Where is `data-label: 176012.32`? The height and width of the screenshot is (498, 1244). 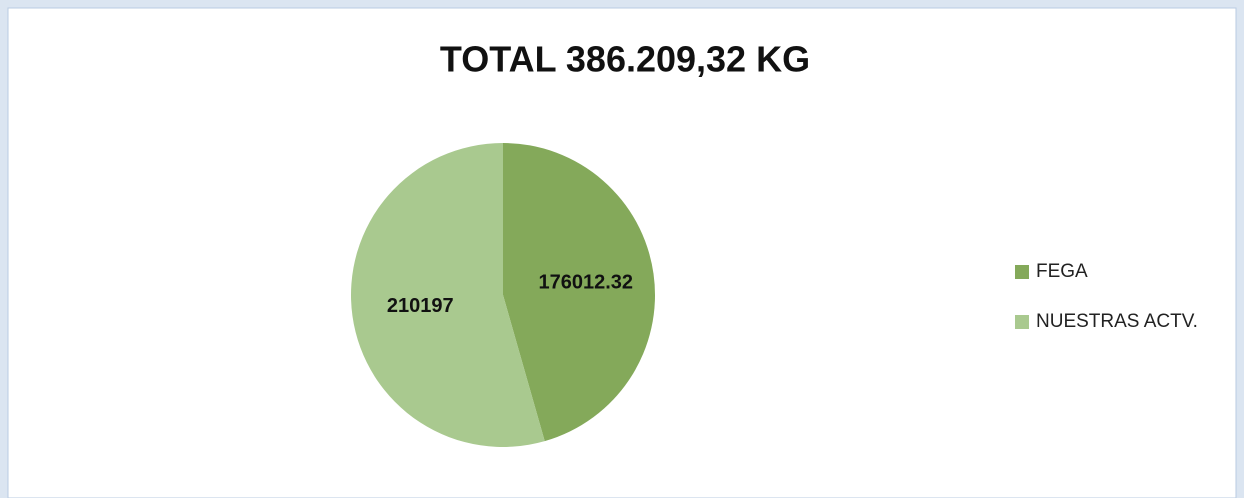
data-label: 176012.32 is located at coordinates (586, 283).